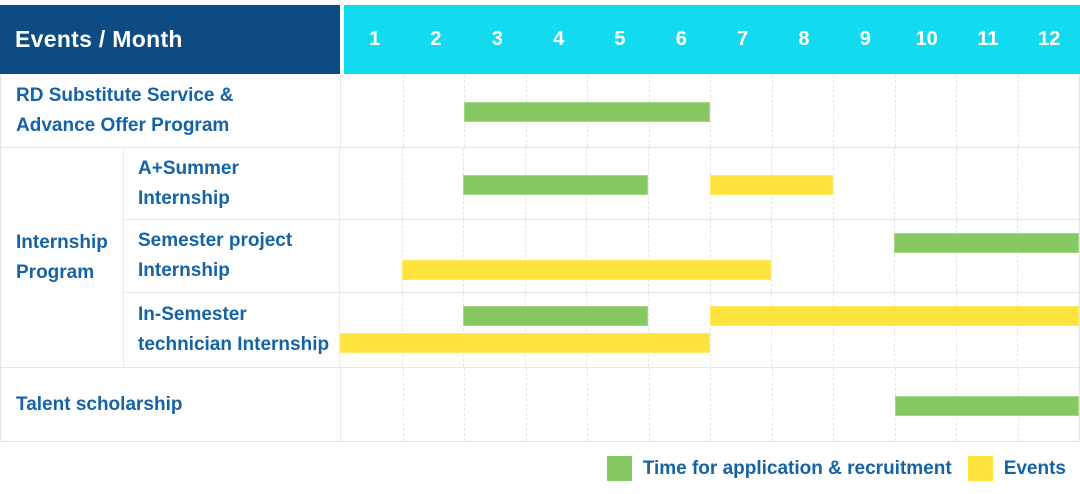 Image resolution: width=1080 pixels, height=494 pixels. I want to click on month-header-label: 10, so click(926, 39).